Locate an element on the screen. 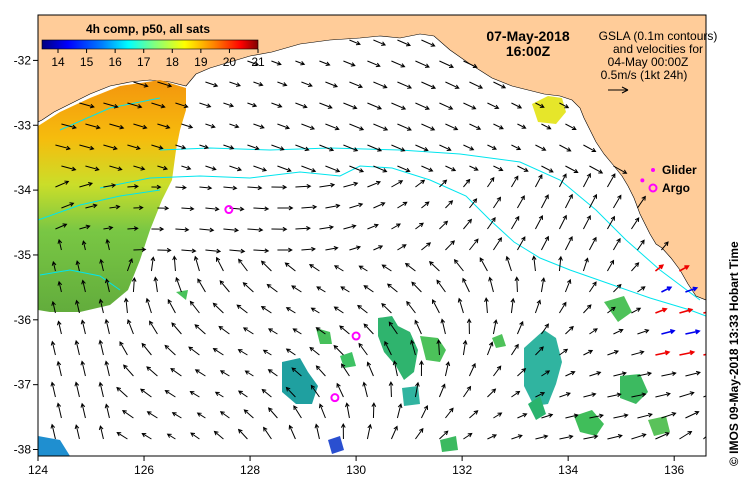 This screenshot has height=496, width=749. glider-legend-label: Glider is located at coordinates (679, 170).